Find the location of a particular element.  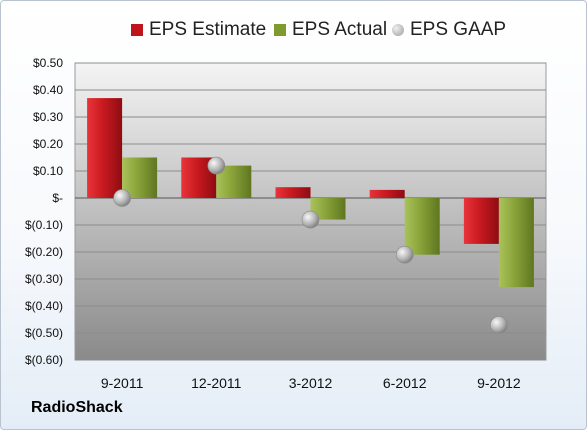

y-tick-label: $0.40 is located at coordinates (48, 90).